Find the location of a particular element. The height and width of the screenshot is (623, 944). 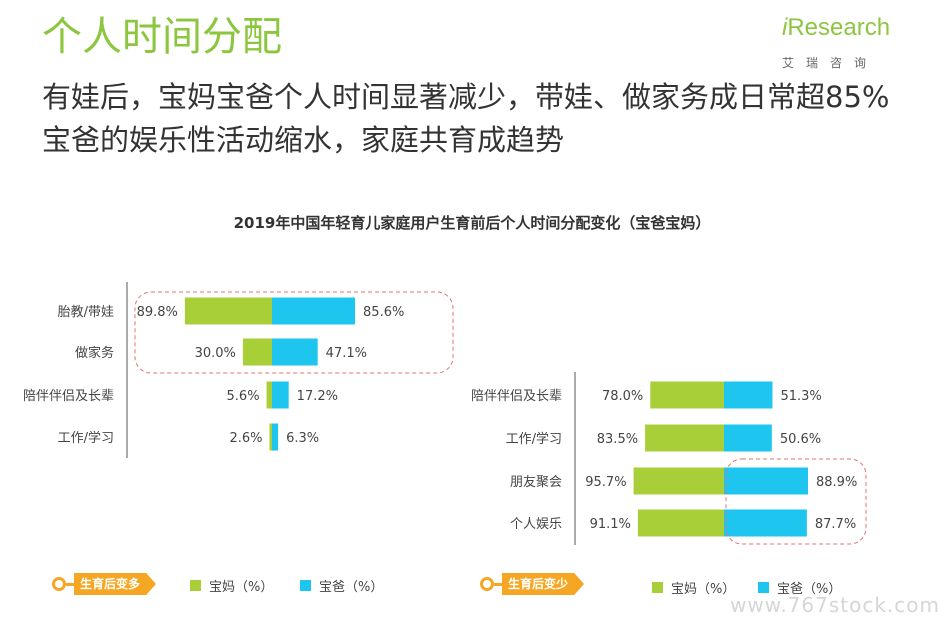

value-label-mom: 78.0% is located at coordinates (622, 396).